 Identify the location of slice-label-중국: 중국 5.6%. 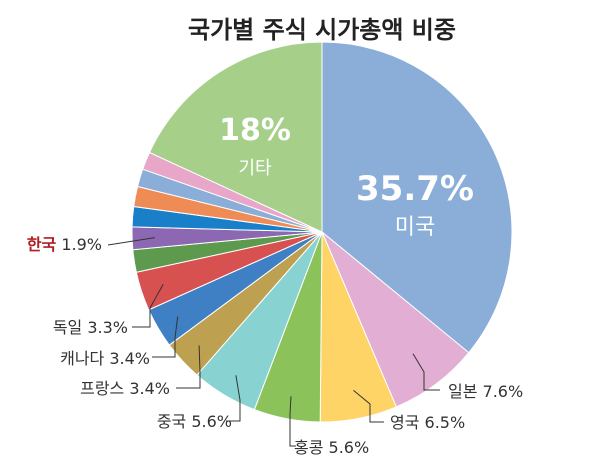
(194, 421).